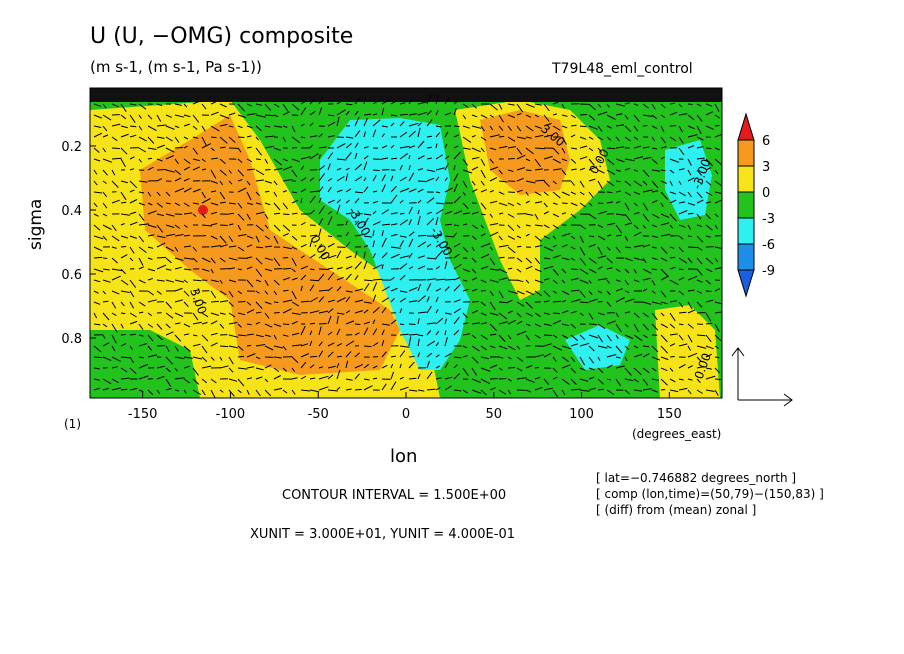  What do you see at coordinates (394, 495) in the screenshot?
I see `contour-interval: CONTOUR INTERVAL = 1.500E+00` at bounding box center [394, 495].